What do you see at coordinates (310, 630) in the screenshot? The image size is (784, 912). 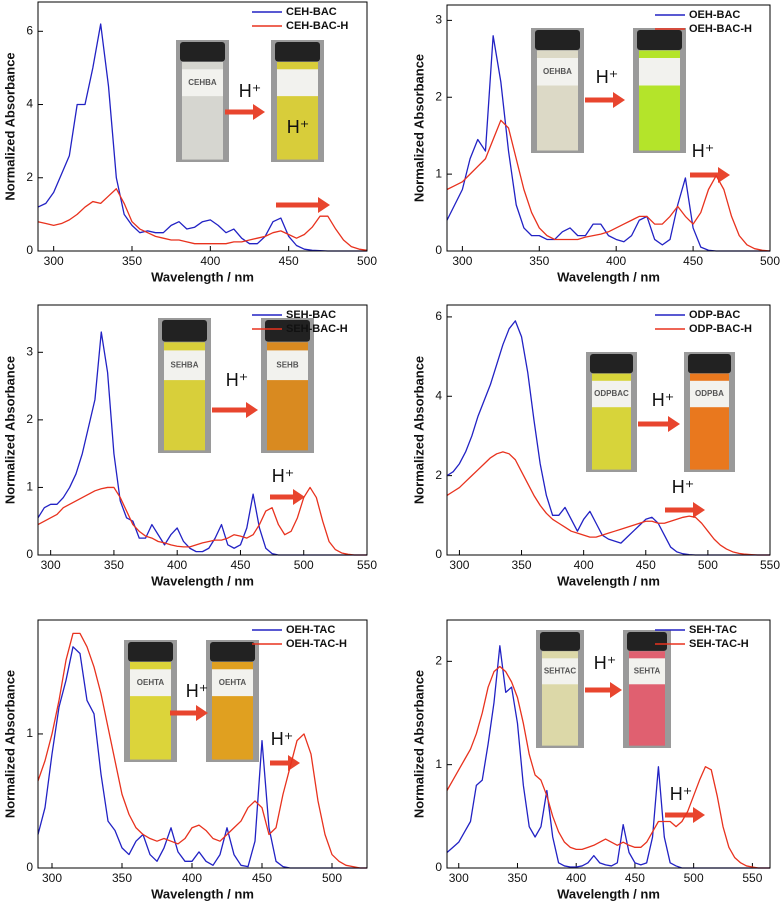 I see `legend-label: OEH-TAC` at bounding box center [310, 630].